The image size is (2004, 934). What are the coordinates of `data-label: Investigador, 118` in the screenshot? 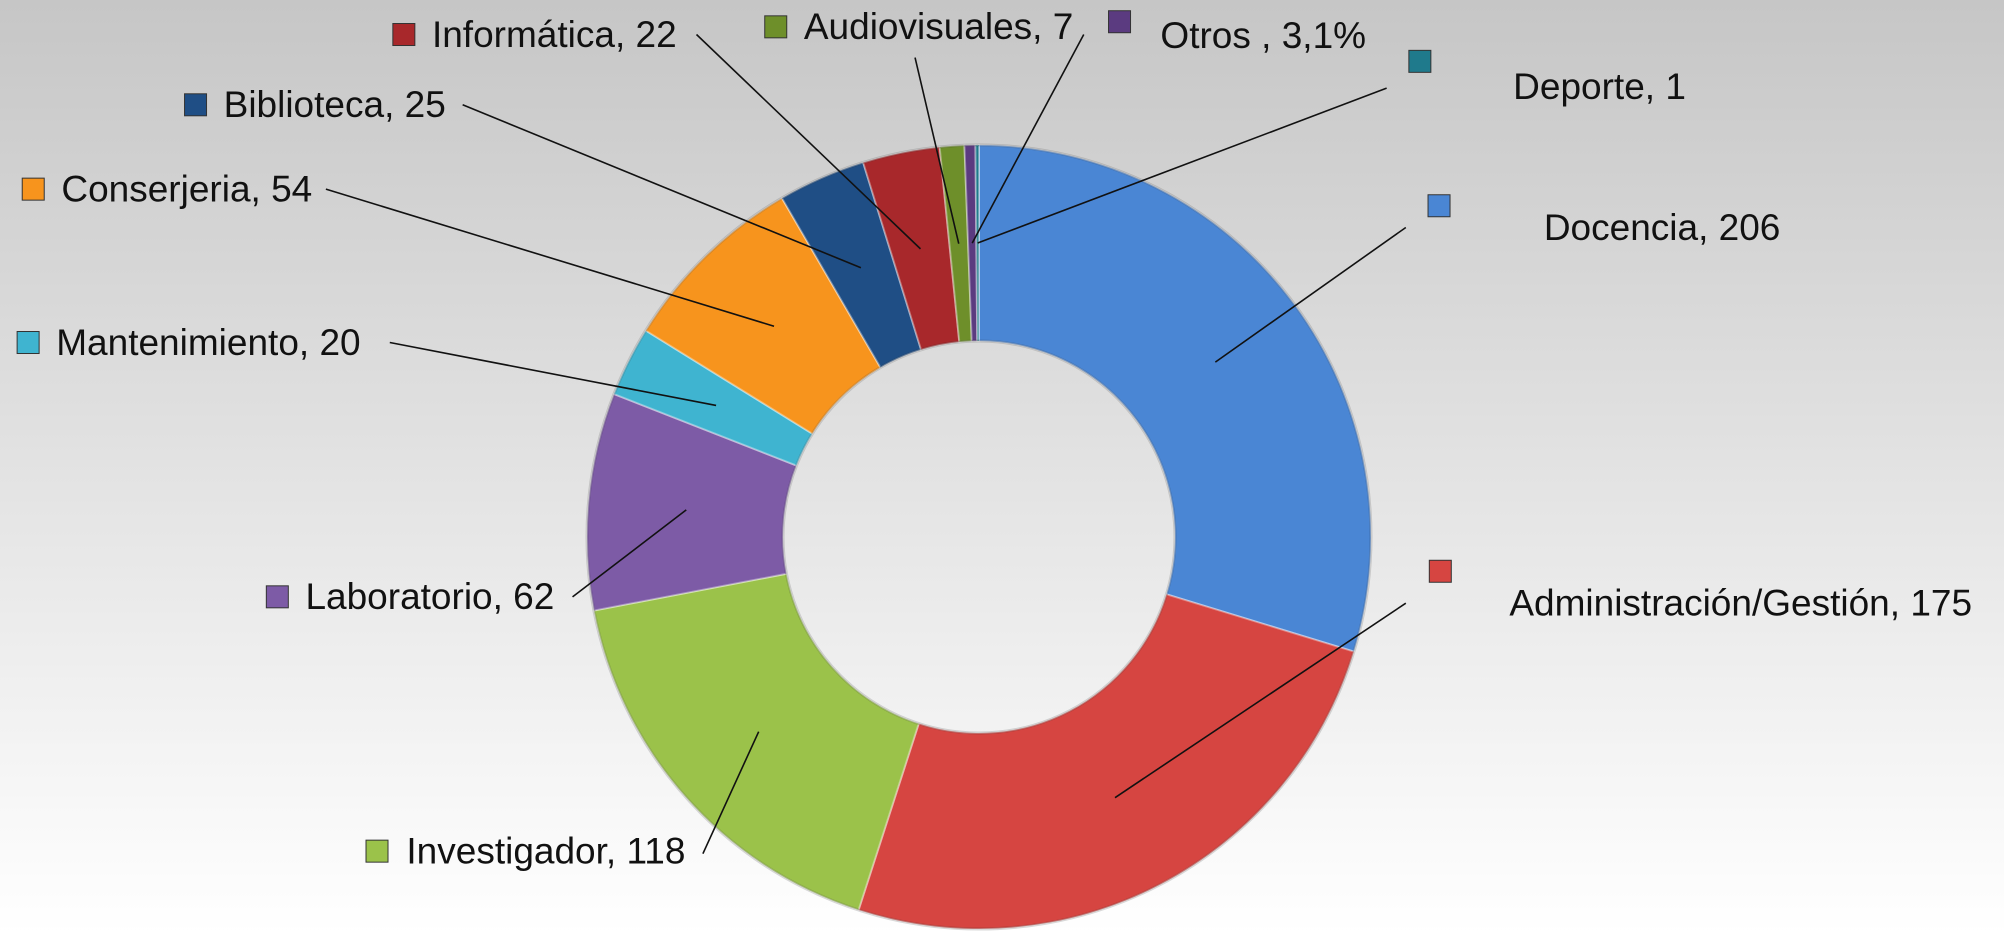 It's located at (545, 850).